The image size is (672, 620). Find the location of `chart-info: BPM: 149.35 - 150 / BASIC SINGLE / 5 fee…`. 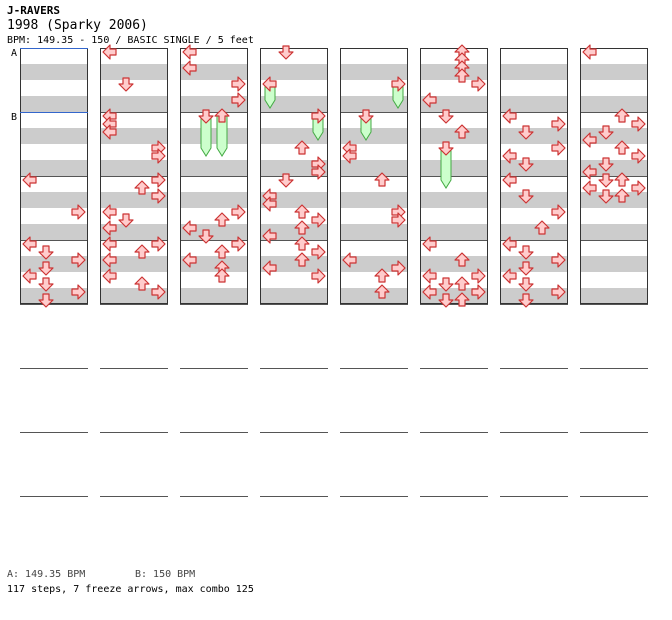

chart-info: BPM: 149.35 - 150 / BASIC SINGLE / 5 fee… is located at coordinates (130, 40).